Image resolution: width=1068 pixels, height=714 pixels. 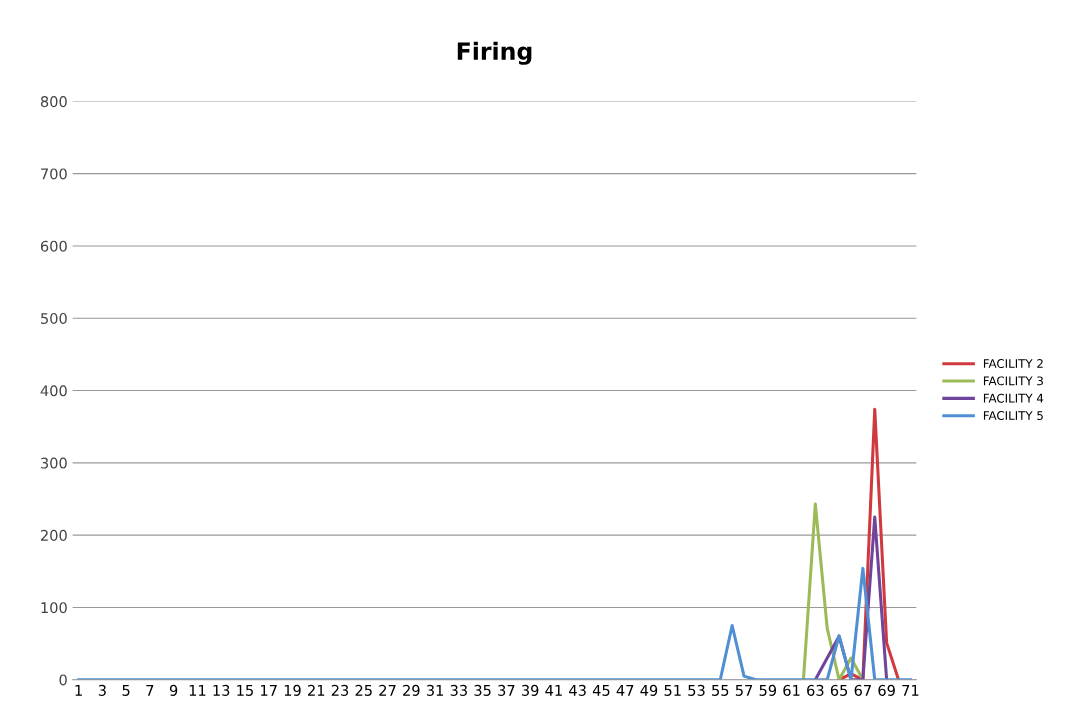 What do you see at coordinates (54, 535) in the screenshot?
I see `y-tick-label: 200` at bounding box center [54, 535].